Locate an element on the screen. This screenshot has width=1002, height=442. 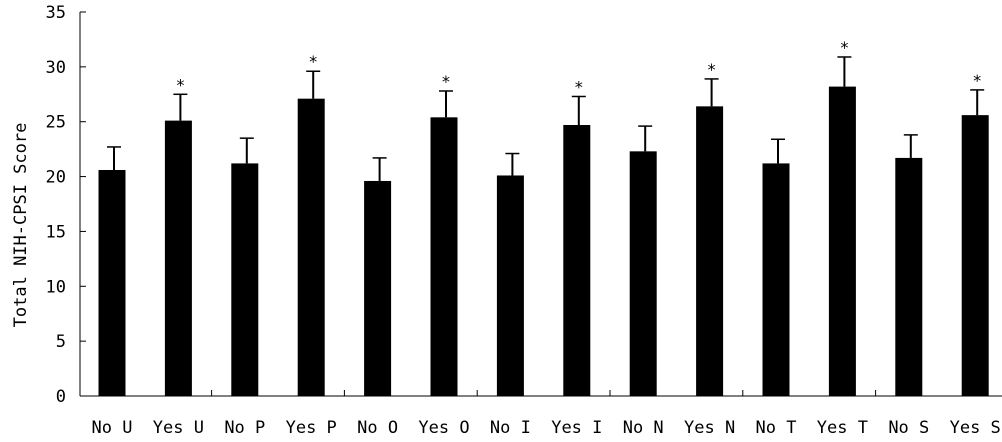
y-tick-label: 10 is located at coordinates (56, 287).